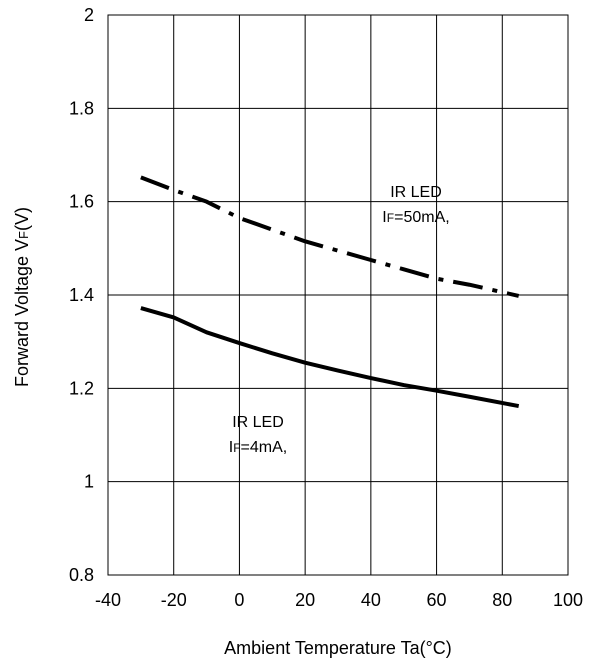 This screenshot has height=662, width=603. What do you see at coordinates (236, 448) in the screenshot?
I see `annotation-4ma-sub: F` at bounding box center [236, 448].